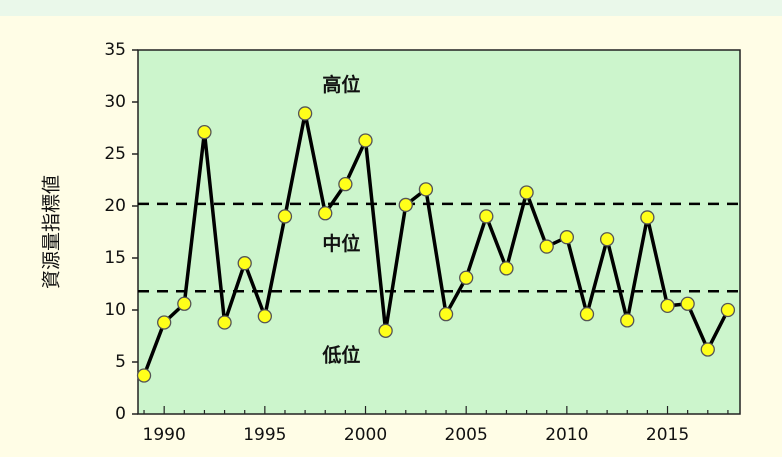  Describe the element at coordinates (52, 232) in the screenshot. I see `y-axis-label: 資源量指標値` at that location.